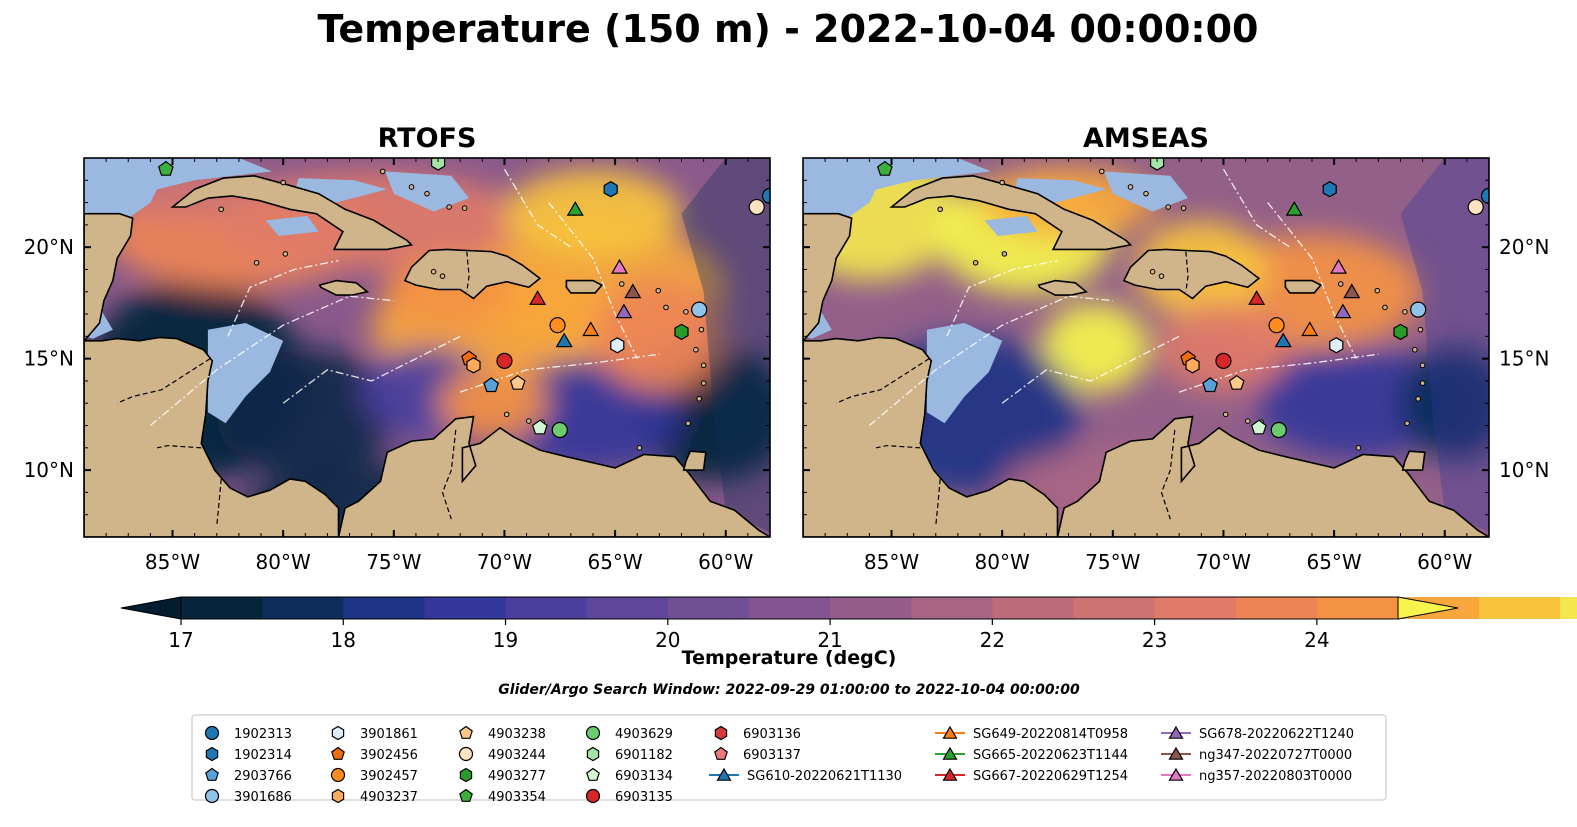  What do you see at coordinates (343, 640) in the screenshot?
I see `colorbar-tick-label: 18` at bounding box center [343, 640].